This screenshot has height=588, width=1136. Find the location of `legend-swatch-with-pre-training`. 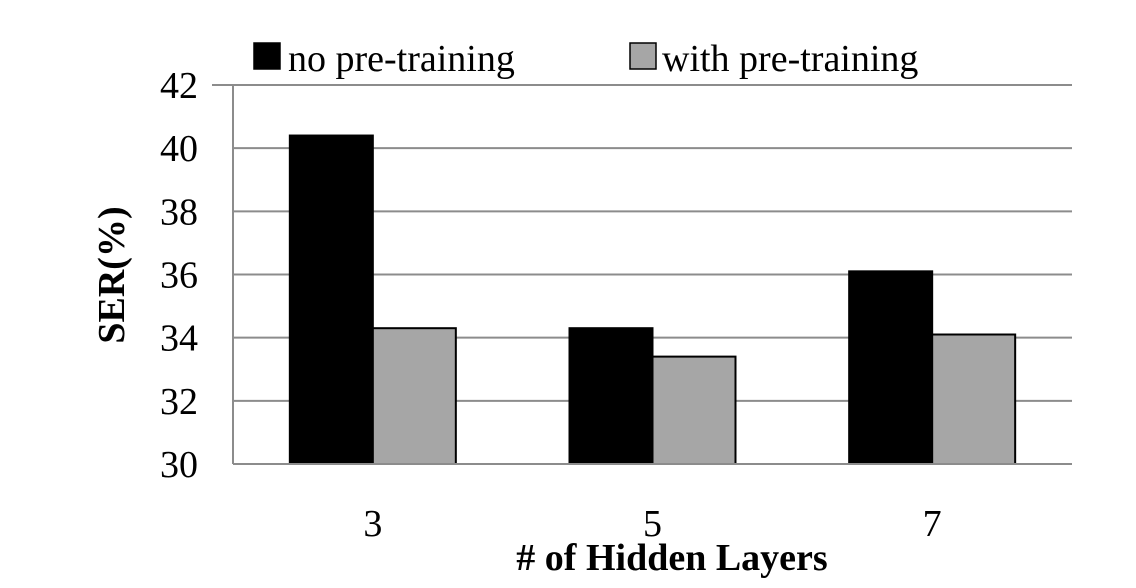

legend-swatch-with-pre-training is located at coordinates (643, 56).